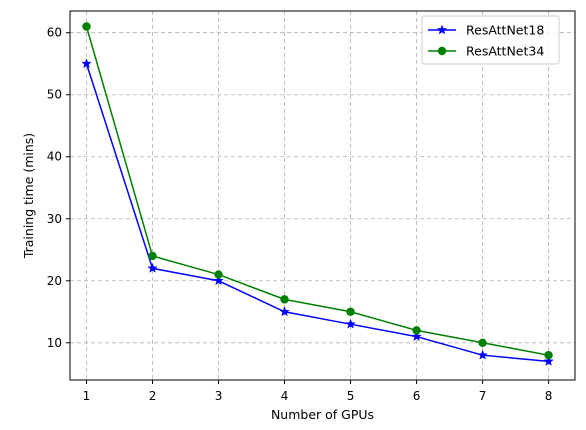 The image size is (586, 430). I want to click on x-tick-label: 1, so click(87, 396).